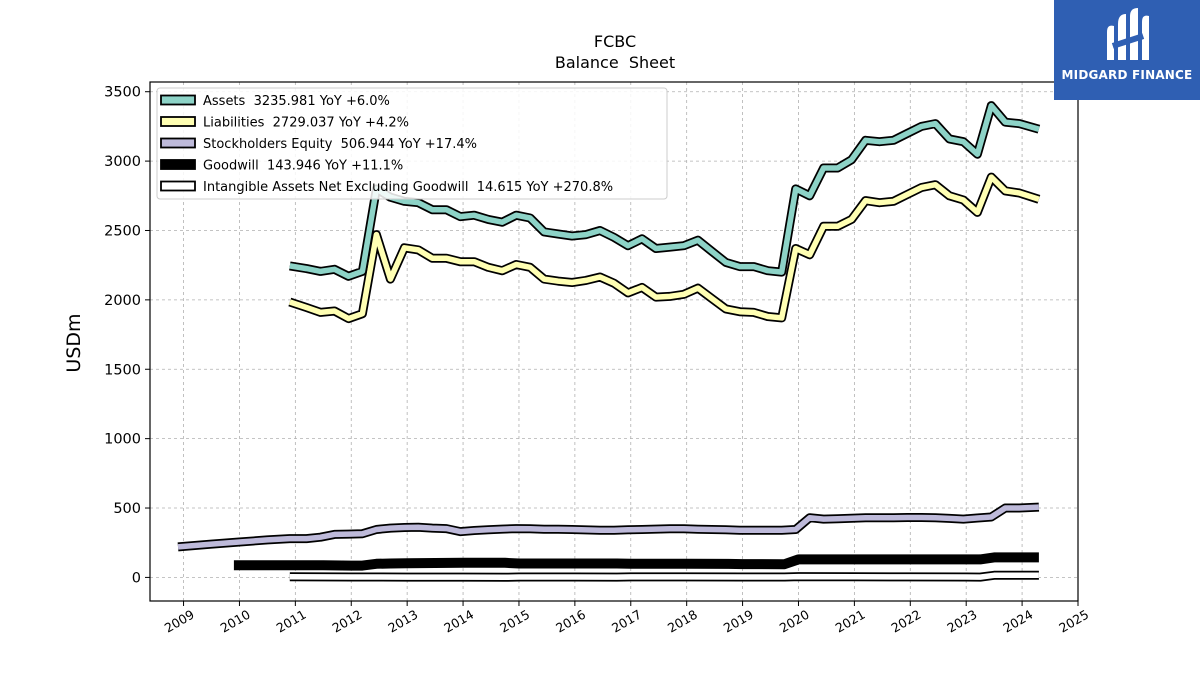  What do you see at coordinates (794, 621) in the screenshot?
I see `x-tick-label: 2020` at bounding box center [794, 621].